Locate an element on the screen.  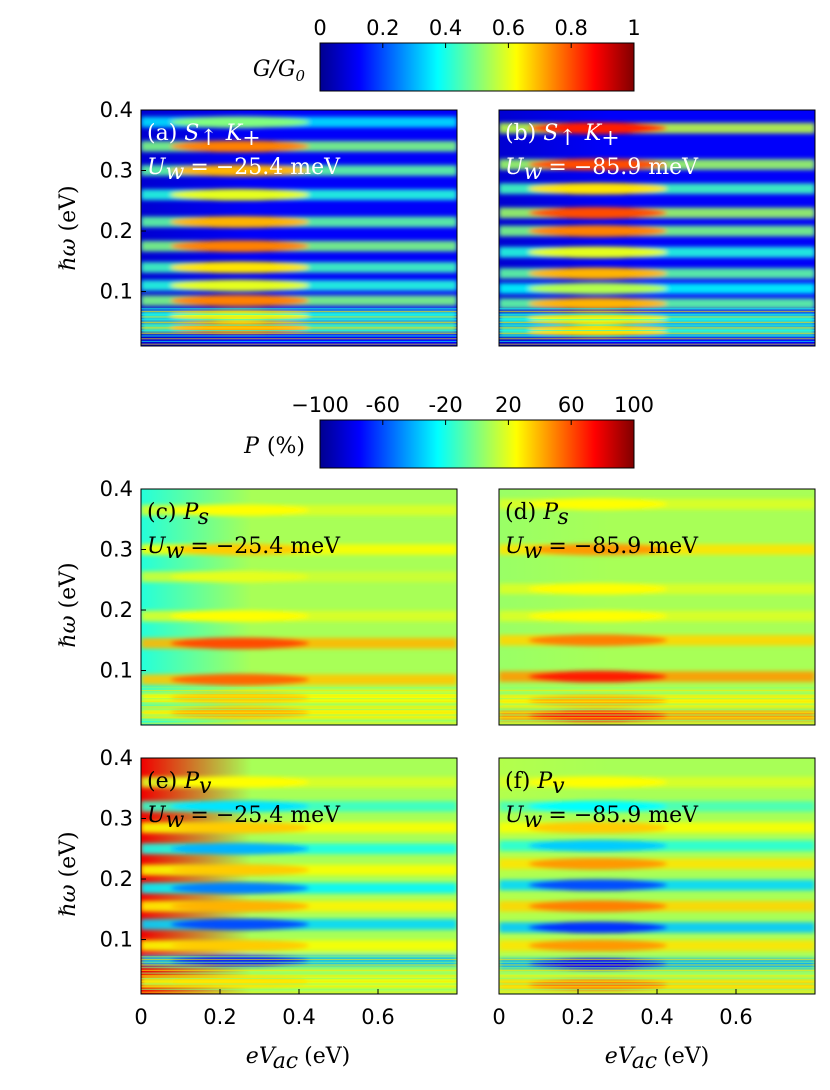
colorbar-conductance: 0 0.2 0.4 0.6 0.8 1 G/G0 is located at coordinates (447, 54).